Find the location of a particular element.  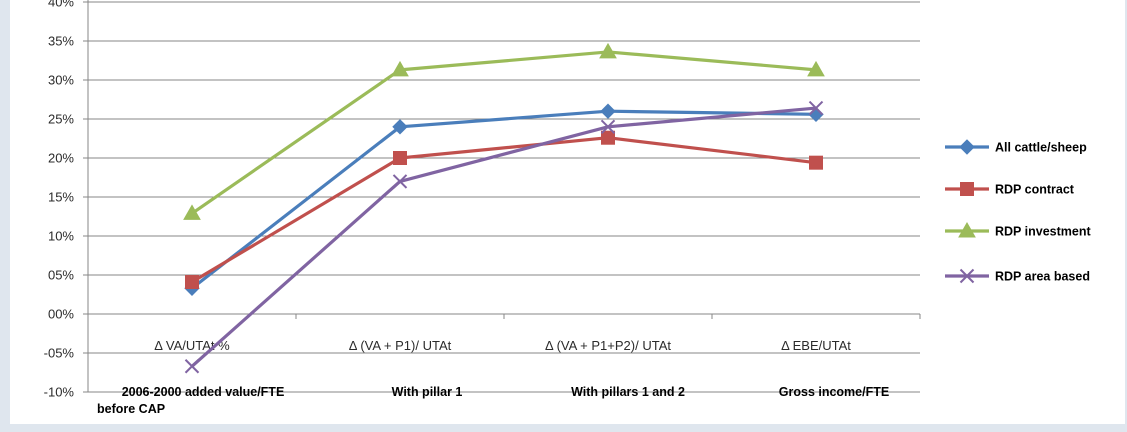

legend-label: All cattle/sheep is located at coordinates (1041, 148).